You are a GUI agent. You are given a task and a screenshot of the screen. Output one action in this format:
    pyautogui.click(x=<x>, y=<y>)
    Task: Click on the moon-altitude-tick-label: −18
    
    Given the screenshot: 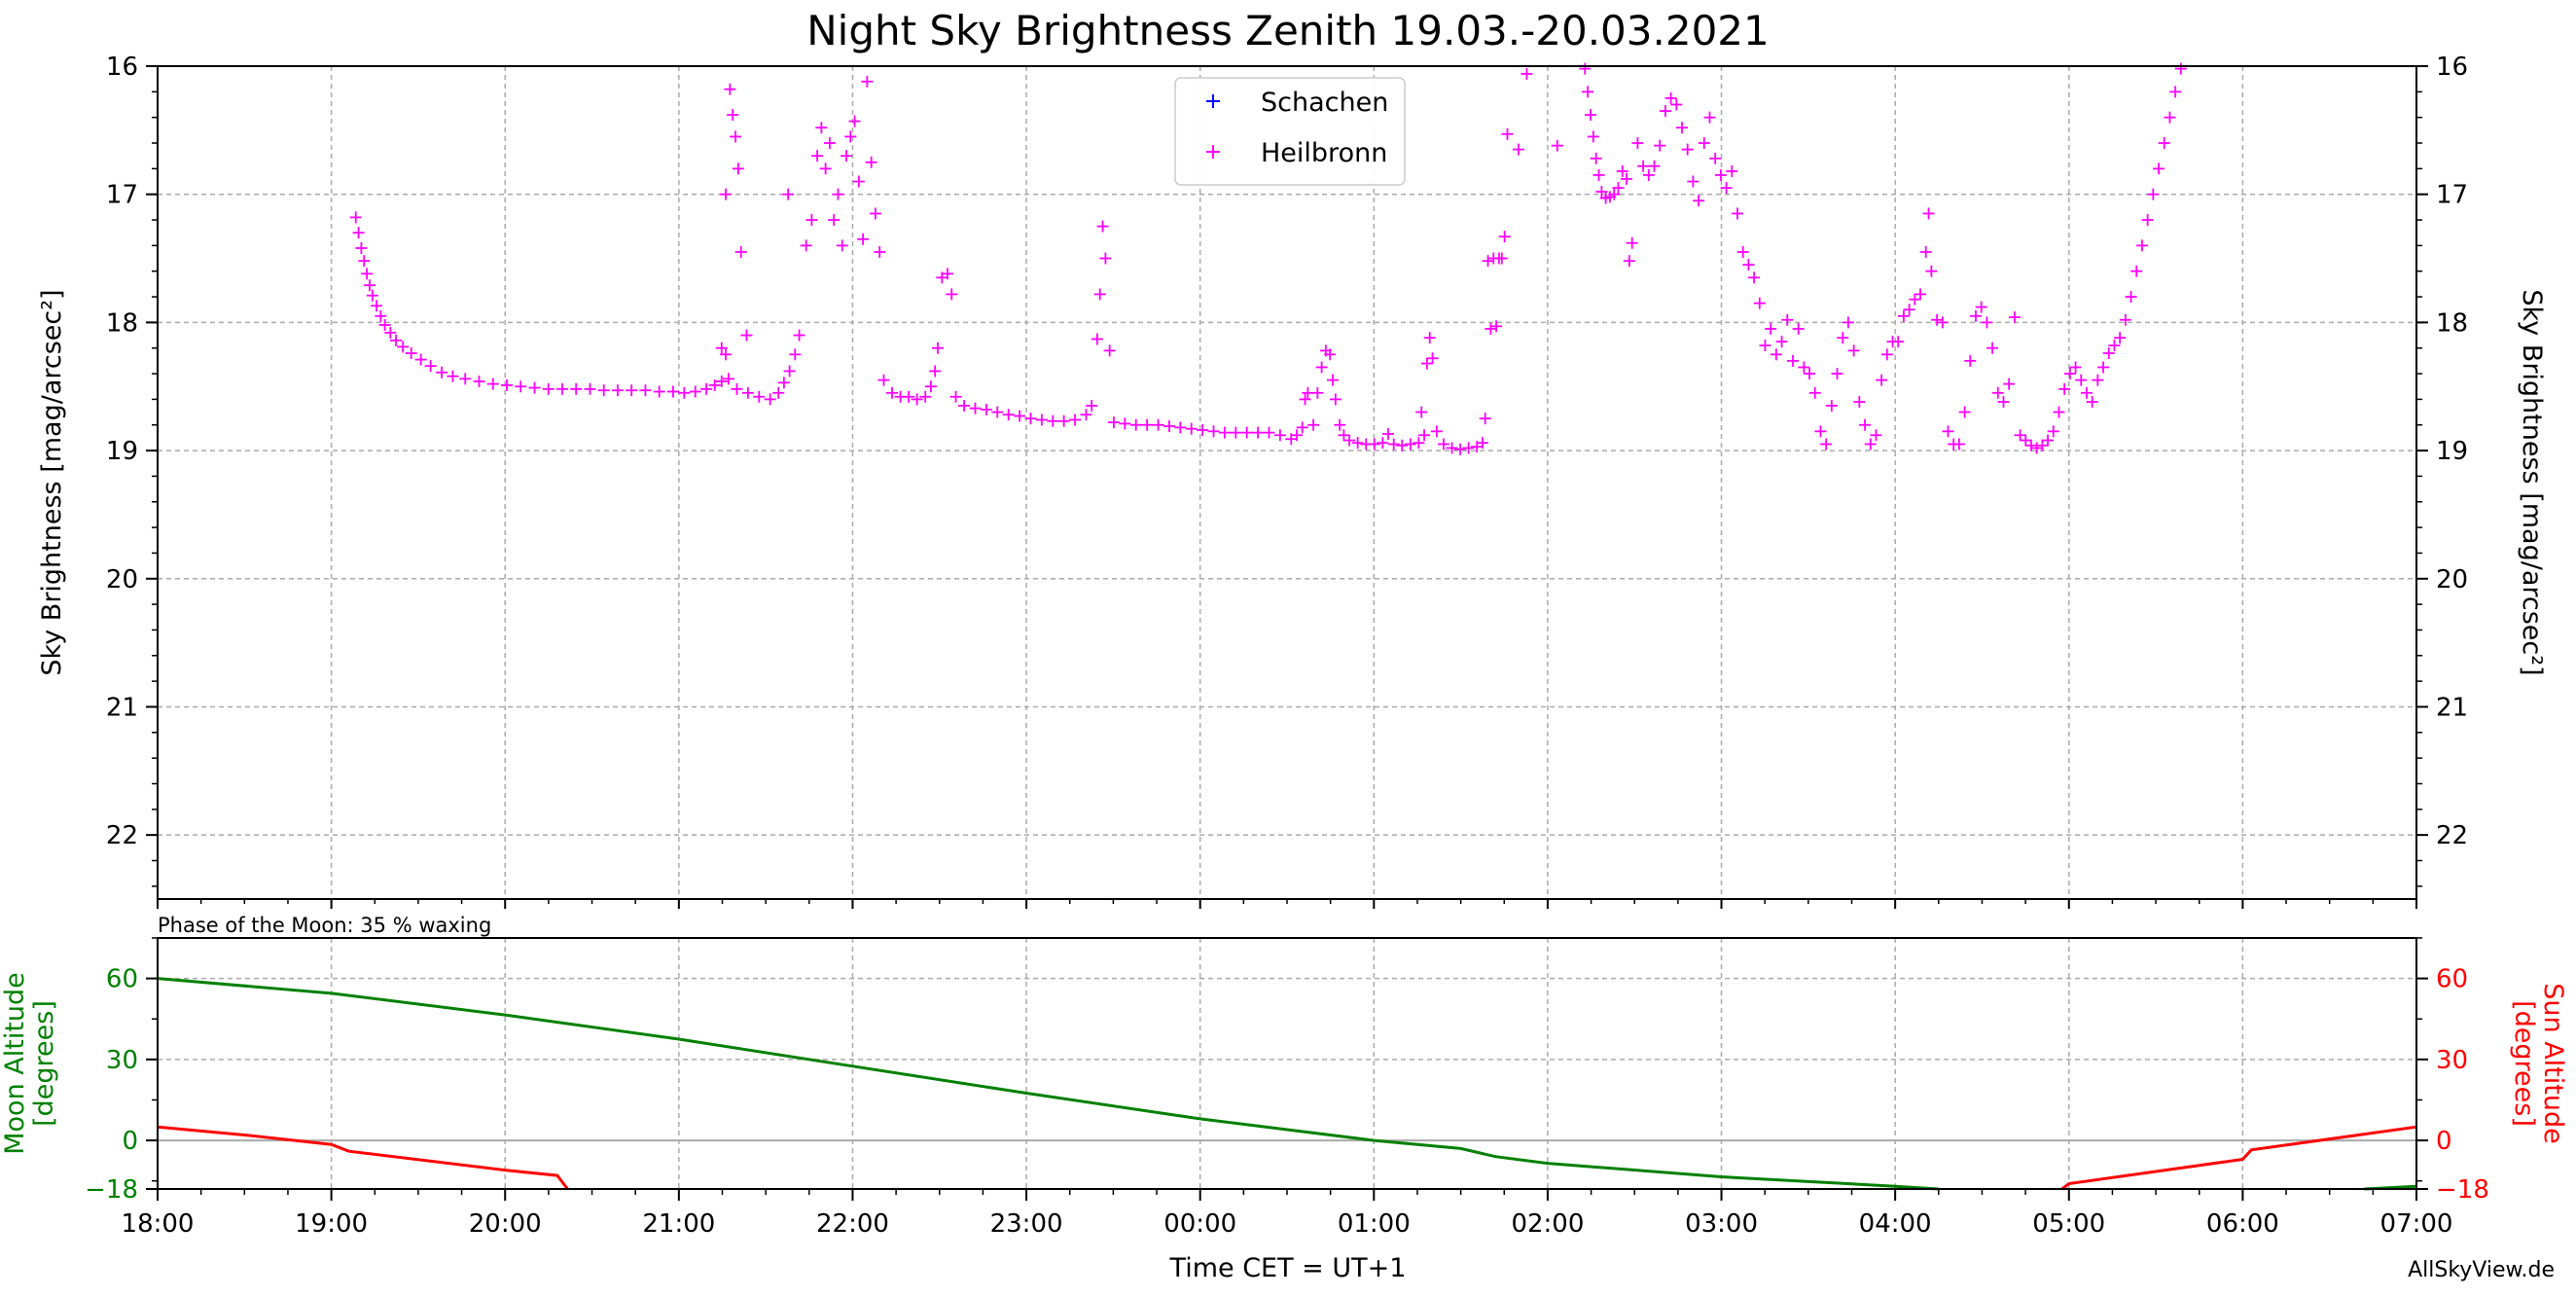 What is the action you would take?
    pyautogui.click(x=111, y=1190)
    